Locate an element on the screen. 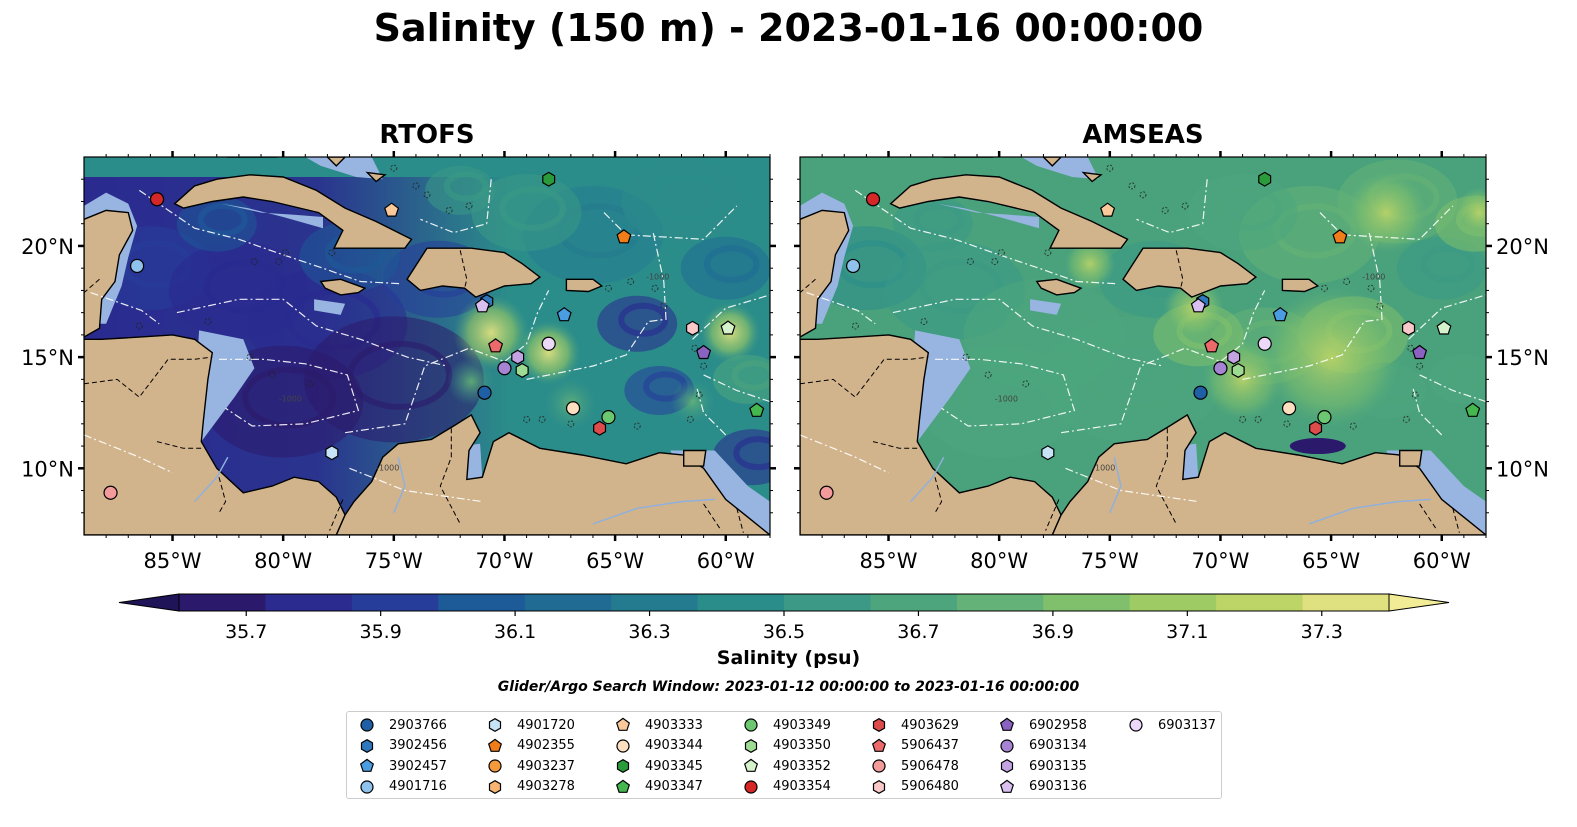  legend-label: 4903237 is located at coordinates (546, 766).